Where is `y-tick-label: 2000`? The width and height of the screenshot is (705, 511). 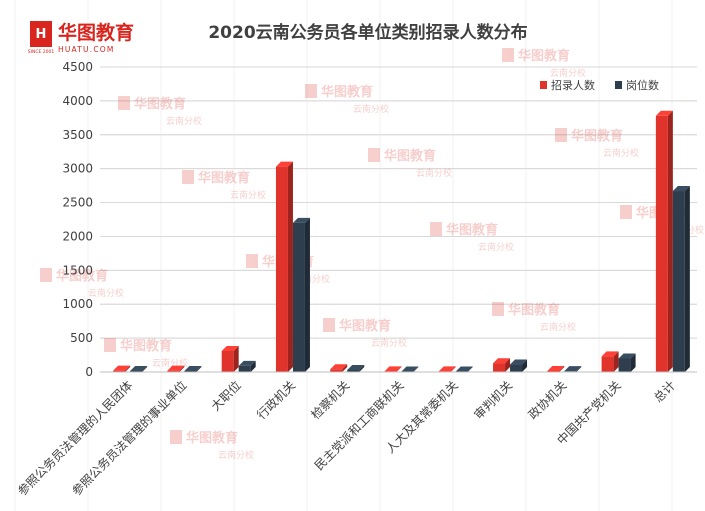 y-tick-label: 2000 is located at coordinates (77, 236).